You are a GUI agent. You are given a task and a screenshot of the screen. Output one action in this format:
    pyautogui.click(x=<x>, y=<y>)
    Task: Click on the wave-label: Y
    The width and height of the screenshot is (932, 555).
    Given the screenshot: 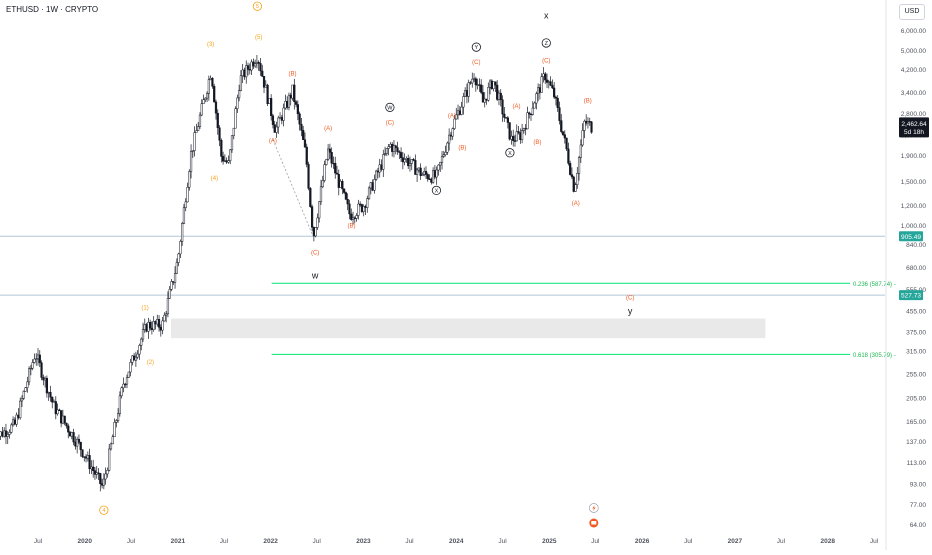 What is the action you would take?
    pyautogui.click(x=477, y=48)
    